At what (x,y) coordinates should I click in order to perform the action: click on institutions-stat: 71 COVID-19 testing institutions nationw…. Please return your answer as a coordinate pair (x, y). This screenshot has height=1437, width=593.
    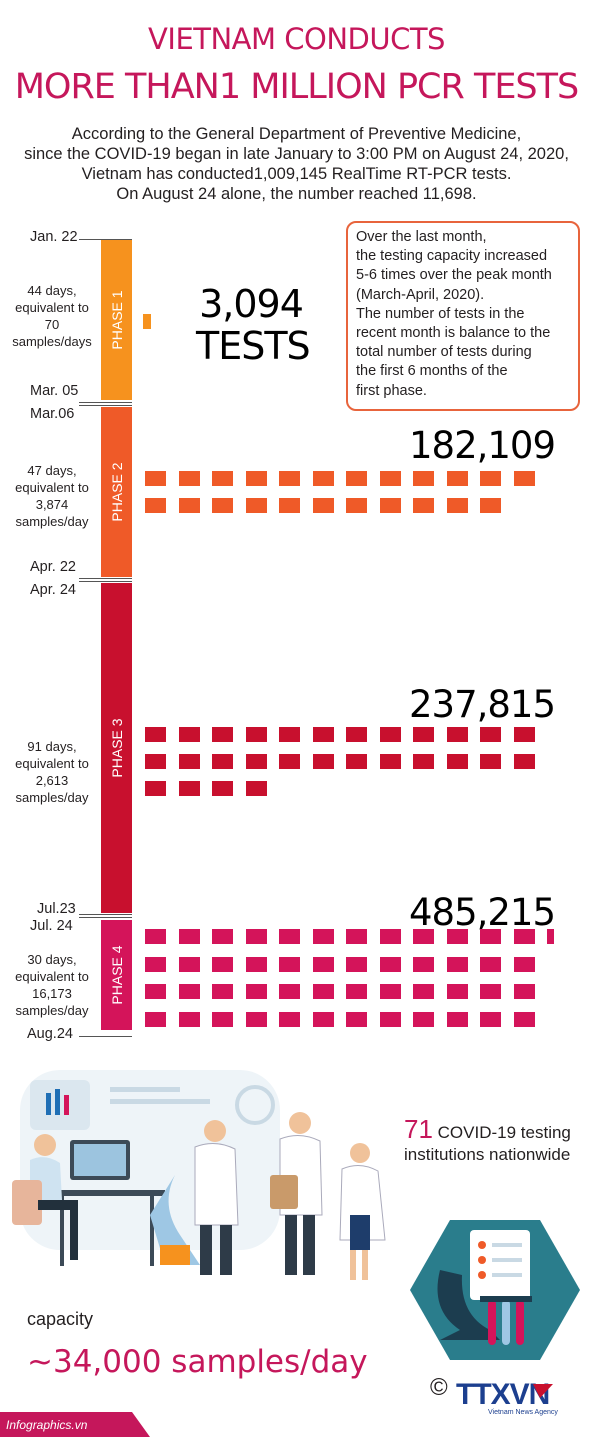
    Looking at the image, I should click on (487, 1141).